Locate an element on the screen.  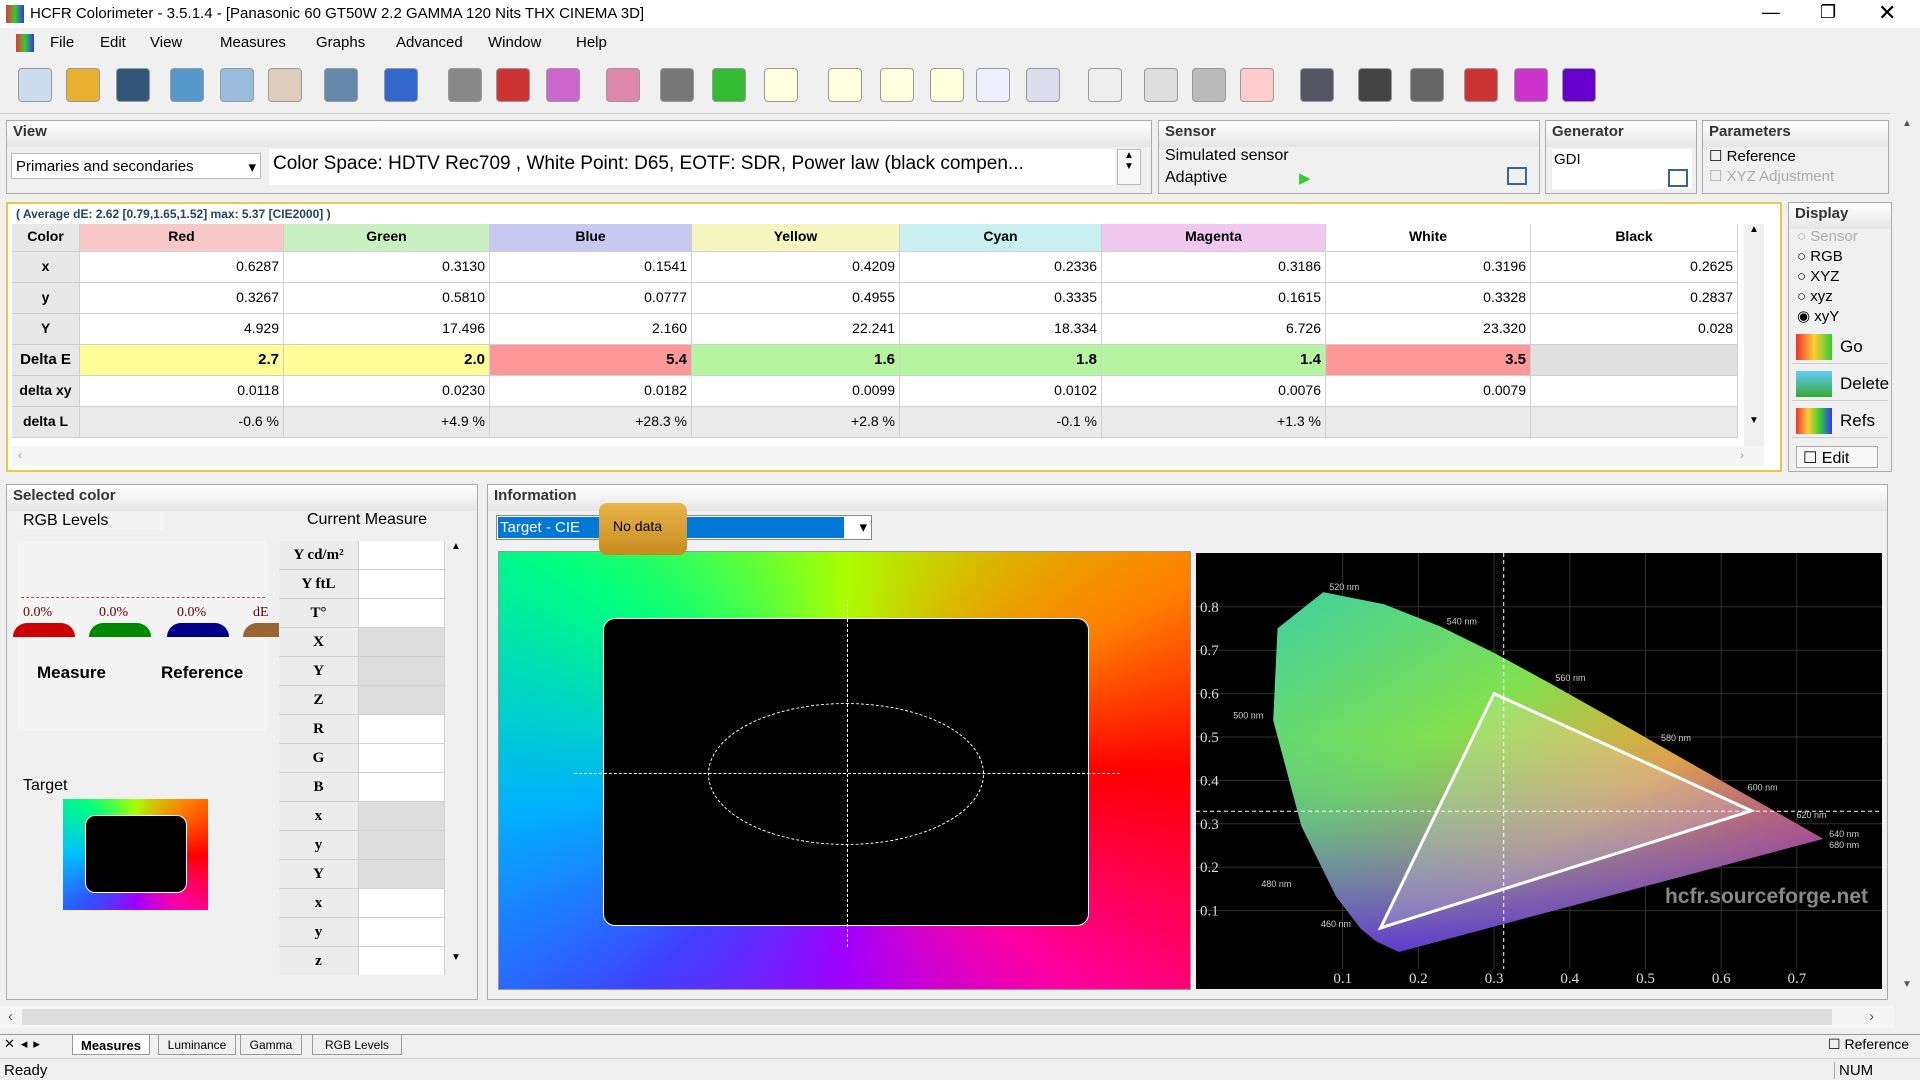
tab: Gamma is located at coordinates (271, 1045).